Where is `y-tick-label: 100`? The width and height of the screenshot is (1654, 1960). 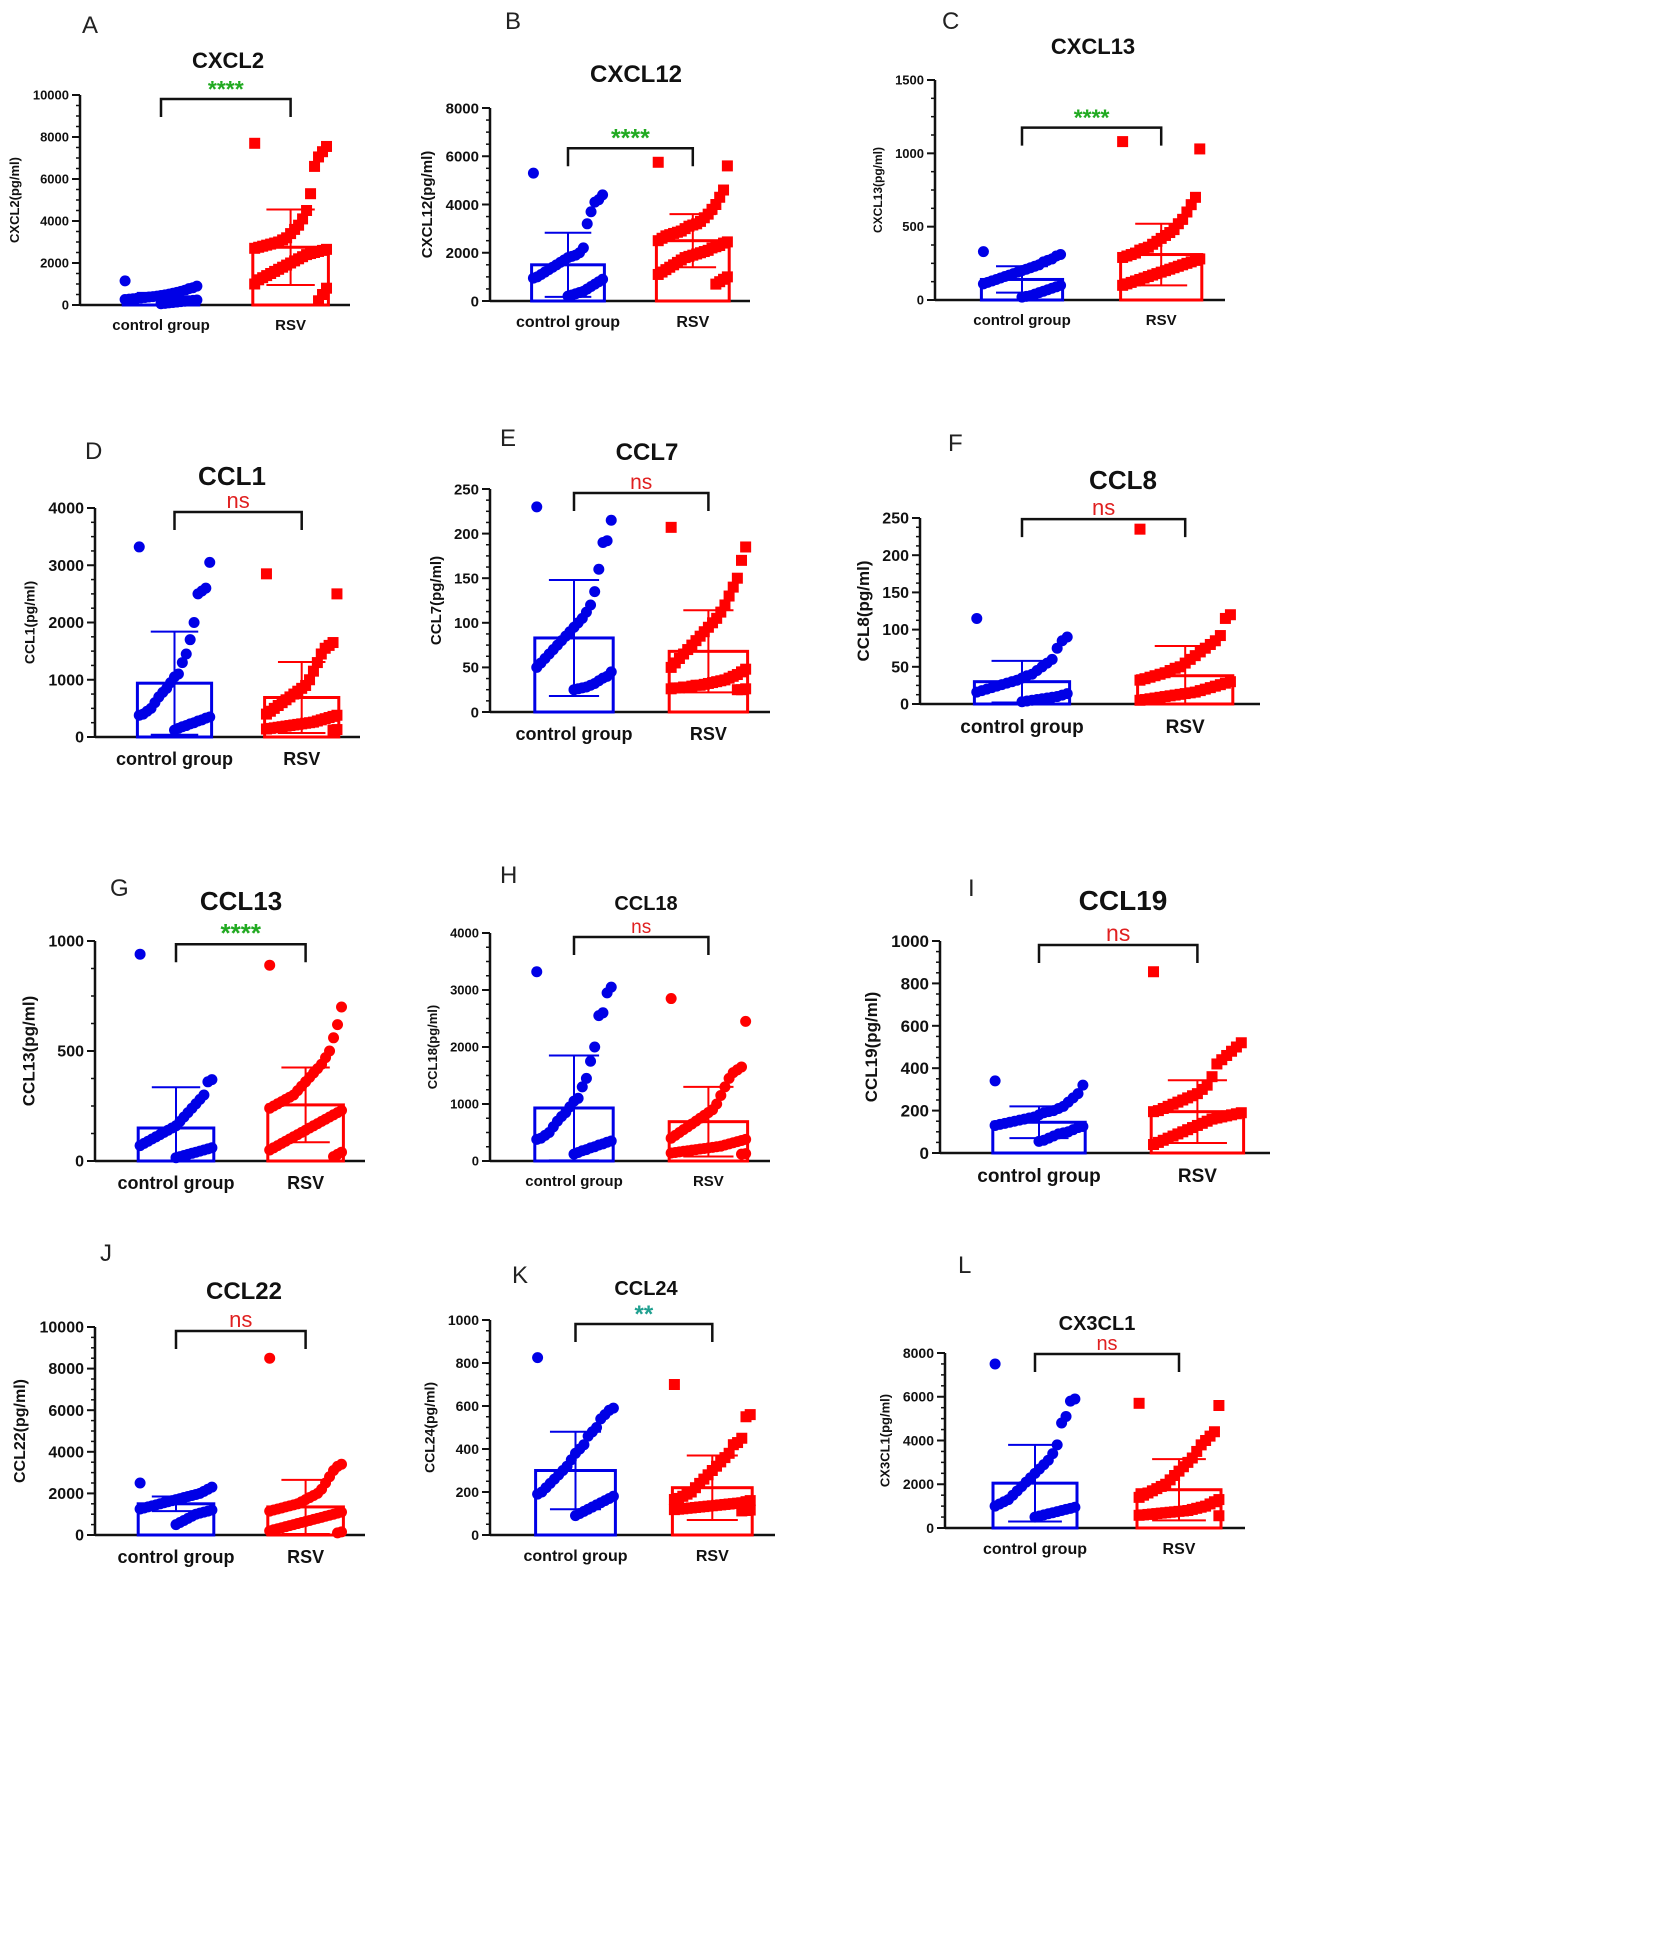 y-tick-label: 100 is located at coordinates (895, 630).